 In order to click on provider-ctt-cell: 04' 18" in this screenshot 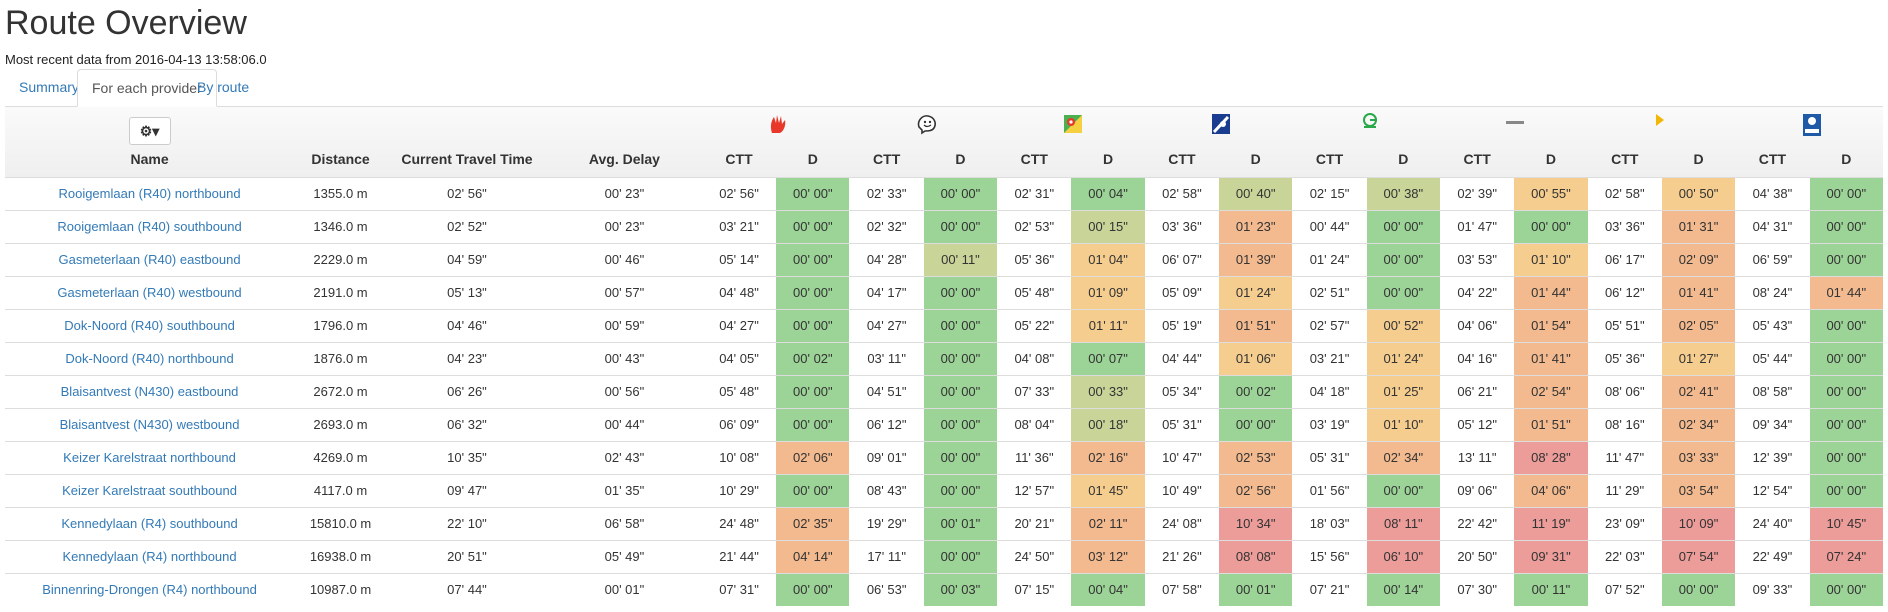, I will do `click(1329, 391)`.